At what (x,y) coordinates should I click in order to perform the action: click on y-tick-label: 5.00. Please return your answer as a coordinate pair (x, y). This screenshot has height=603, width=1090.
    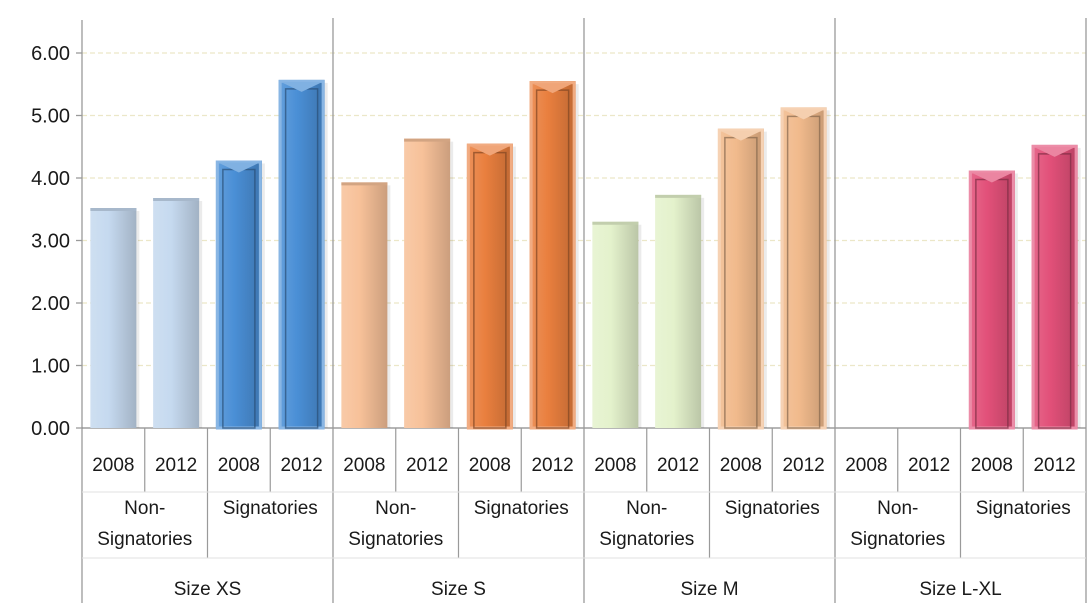
    Looking at the image, I should click on (50, 117).